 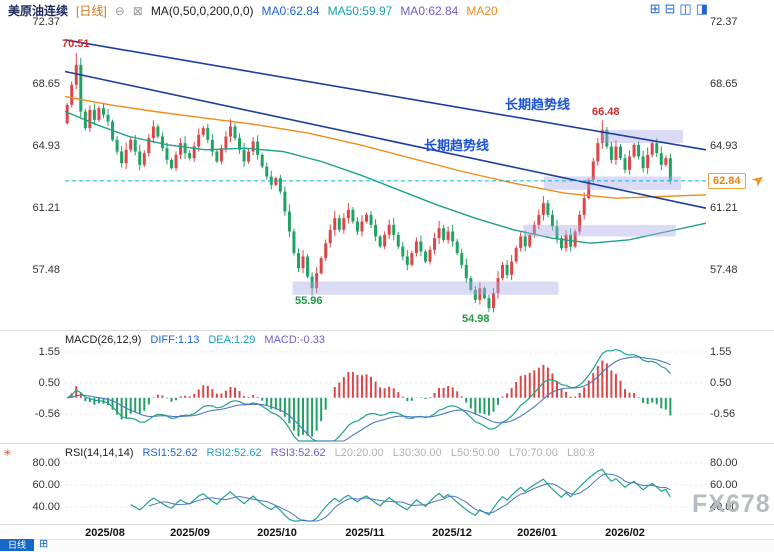 What do you see at coordinates (724, 270) in the screenshot?
I see `y-axis-label-right: 57.48` at bounding box center [724, 270].